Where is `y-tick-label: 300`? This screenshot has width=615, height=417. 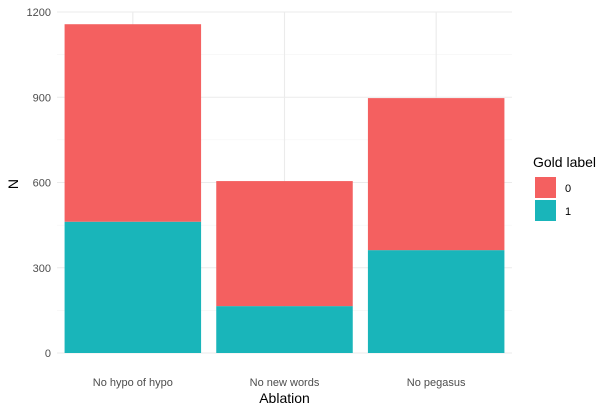
y-tick-label: 300 is located at coordinates (42, 269).